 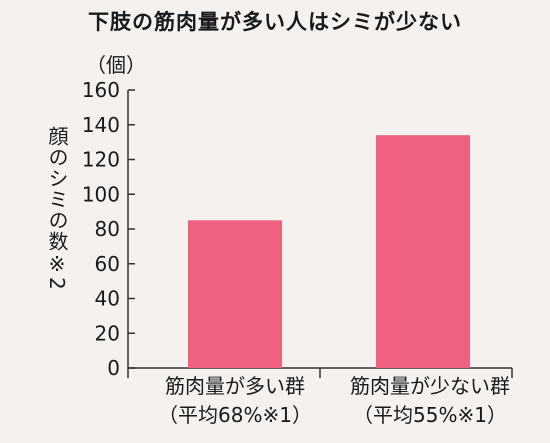 What do you see at coordinates (107, 229) in the screenshot?
I see `y-tick-label-4: 80` at bounding box center [107, 229].